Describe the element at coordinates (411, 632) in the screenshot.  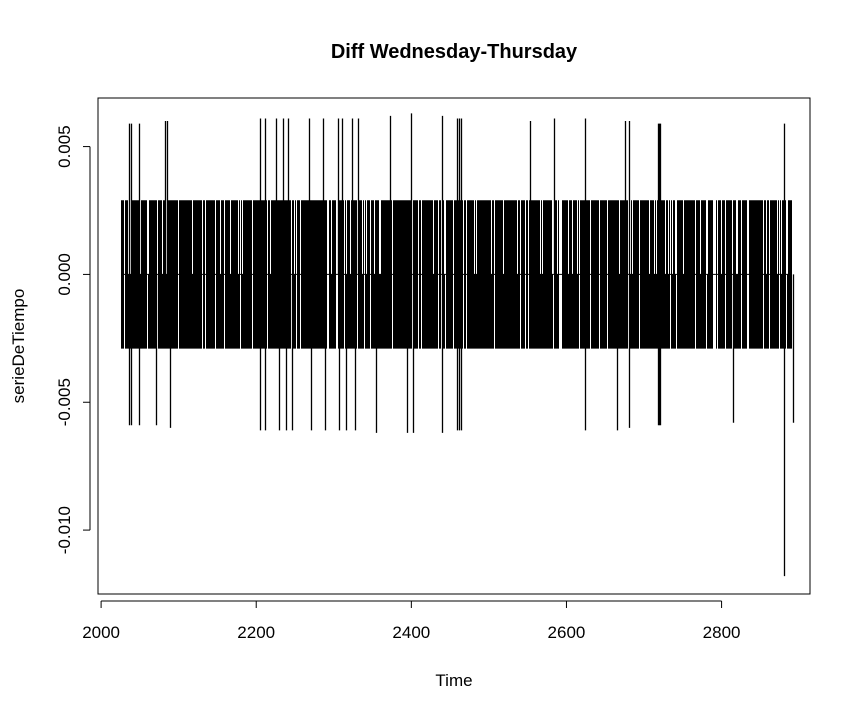
I see `x-tick-label: 2400` at that location.